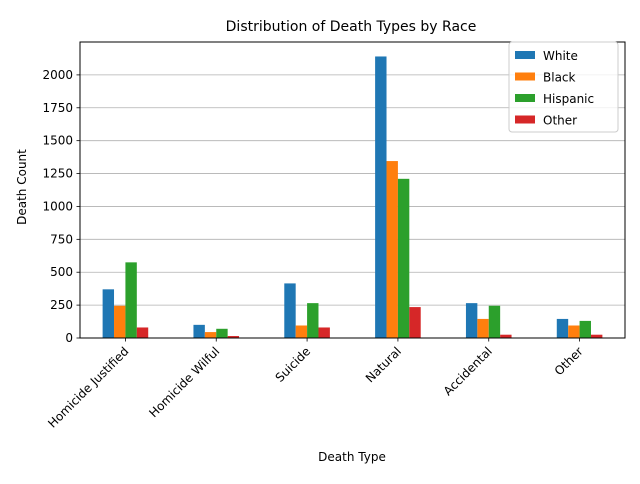 Image resolution: width=640 pixels, height=484 pixels. Describe the element at coordinates (57, 174) in the screenshot. I see `y-tick-label: 1250` at that location.